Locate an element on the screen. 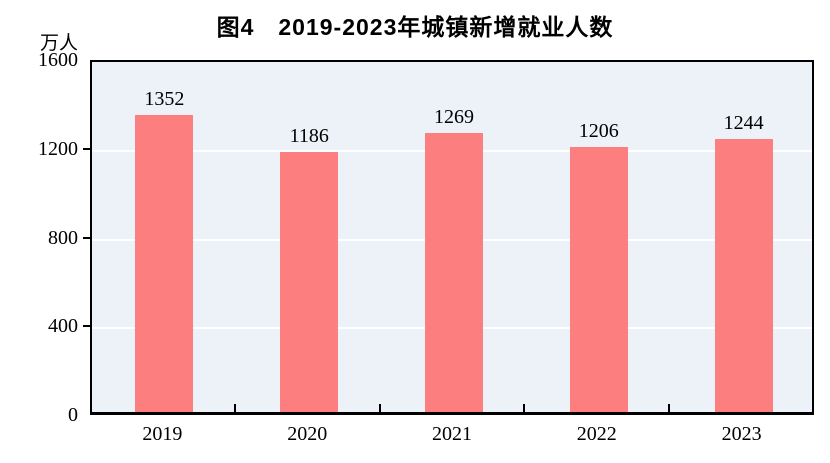 The height and width of the screenshot is (463, 830). y-axis-tick-label: 800 is located at coordinates (63, 237).